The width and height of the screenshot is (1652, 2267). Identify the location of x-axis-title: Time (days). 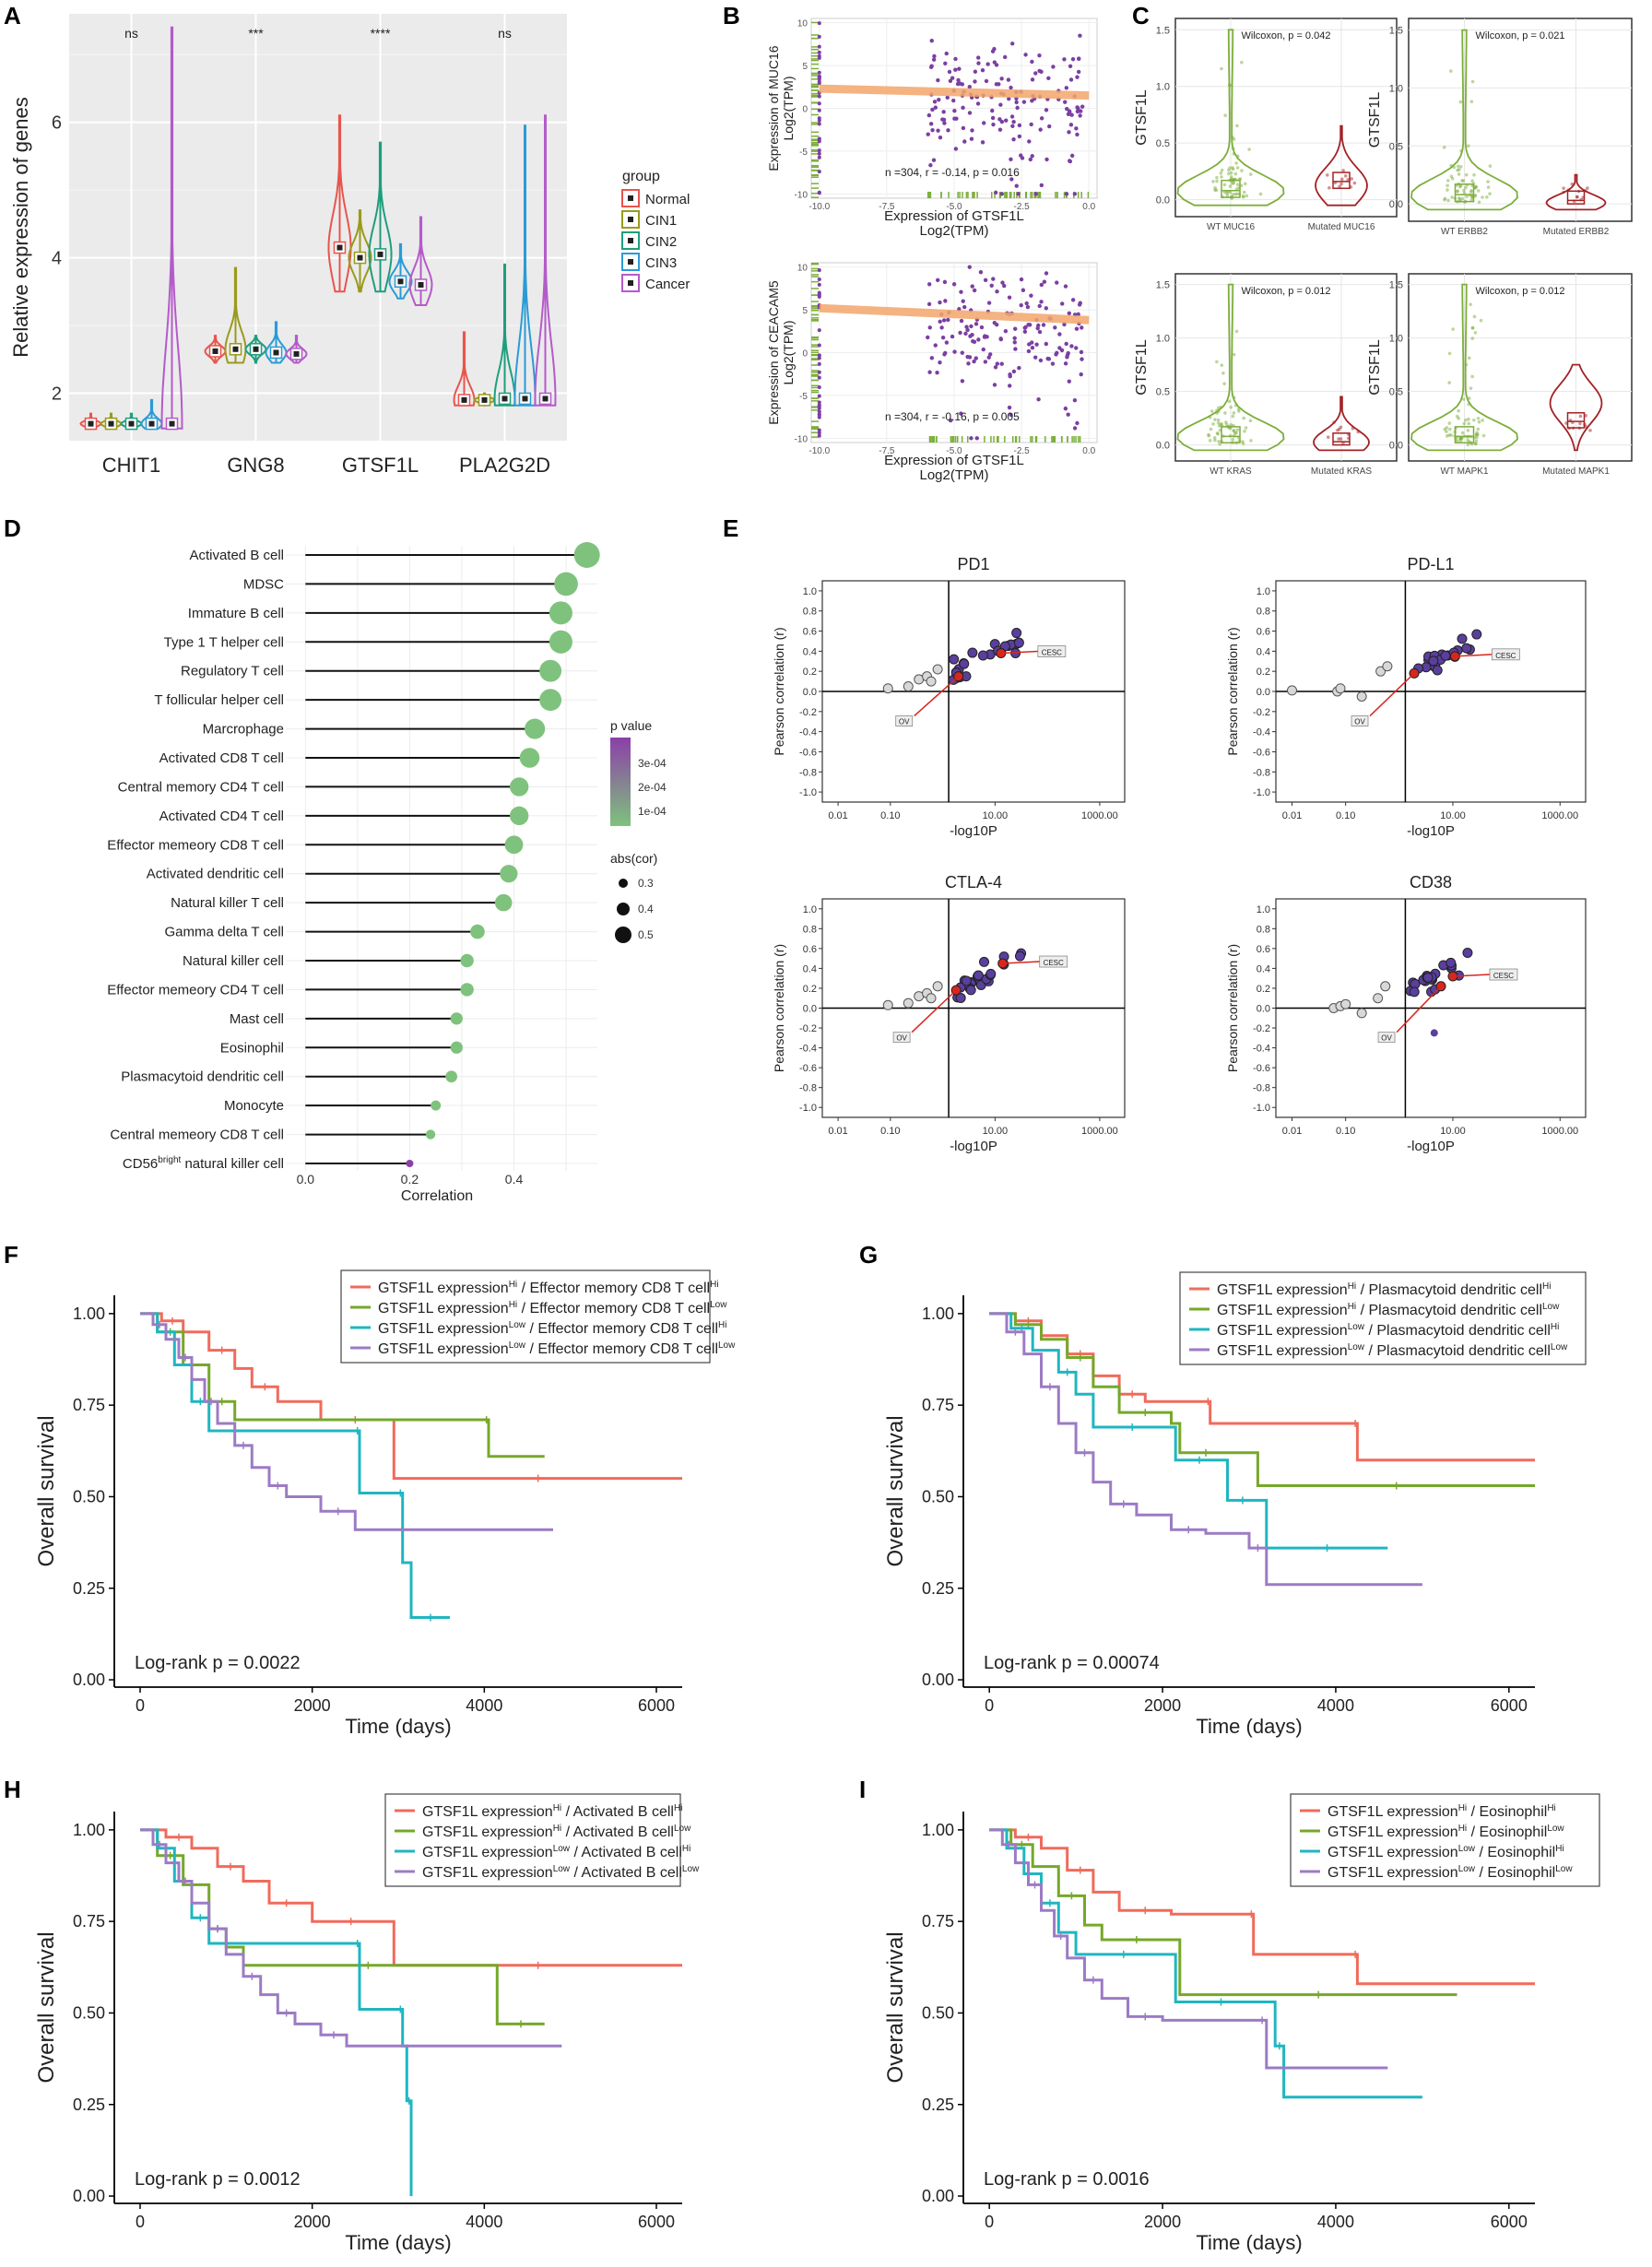
(1249, 1726).